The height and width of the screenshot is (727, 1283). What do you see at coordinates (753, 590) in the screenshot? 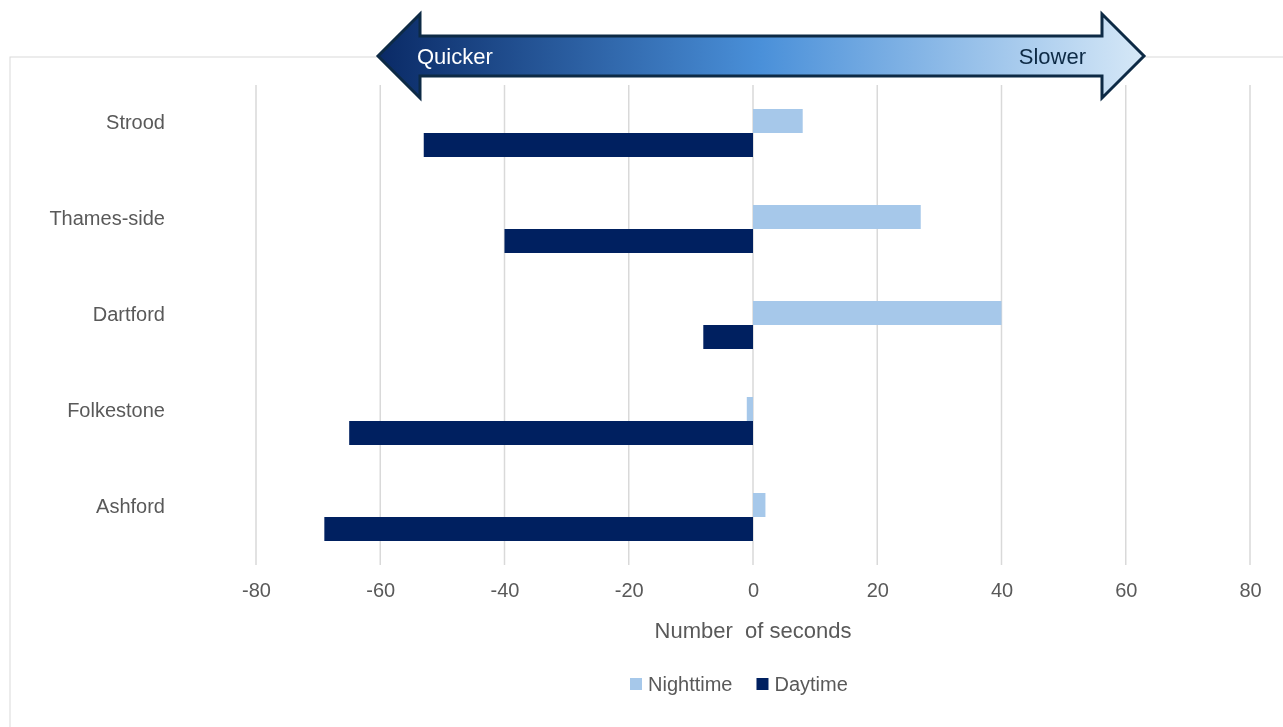
I see `x-tick-label: 0` at bounding box center [753, 590].